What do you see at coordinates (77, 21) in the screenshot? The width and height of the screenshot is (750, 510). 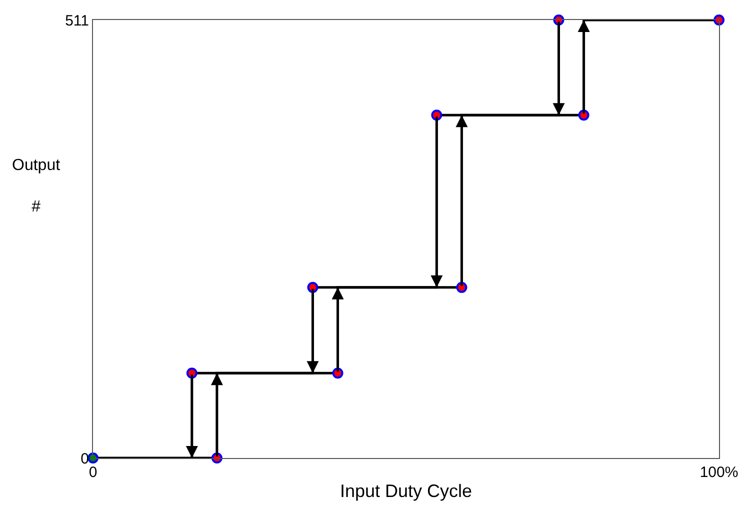 I see `y-tick-label: 511` at bounding box center [77, 21].